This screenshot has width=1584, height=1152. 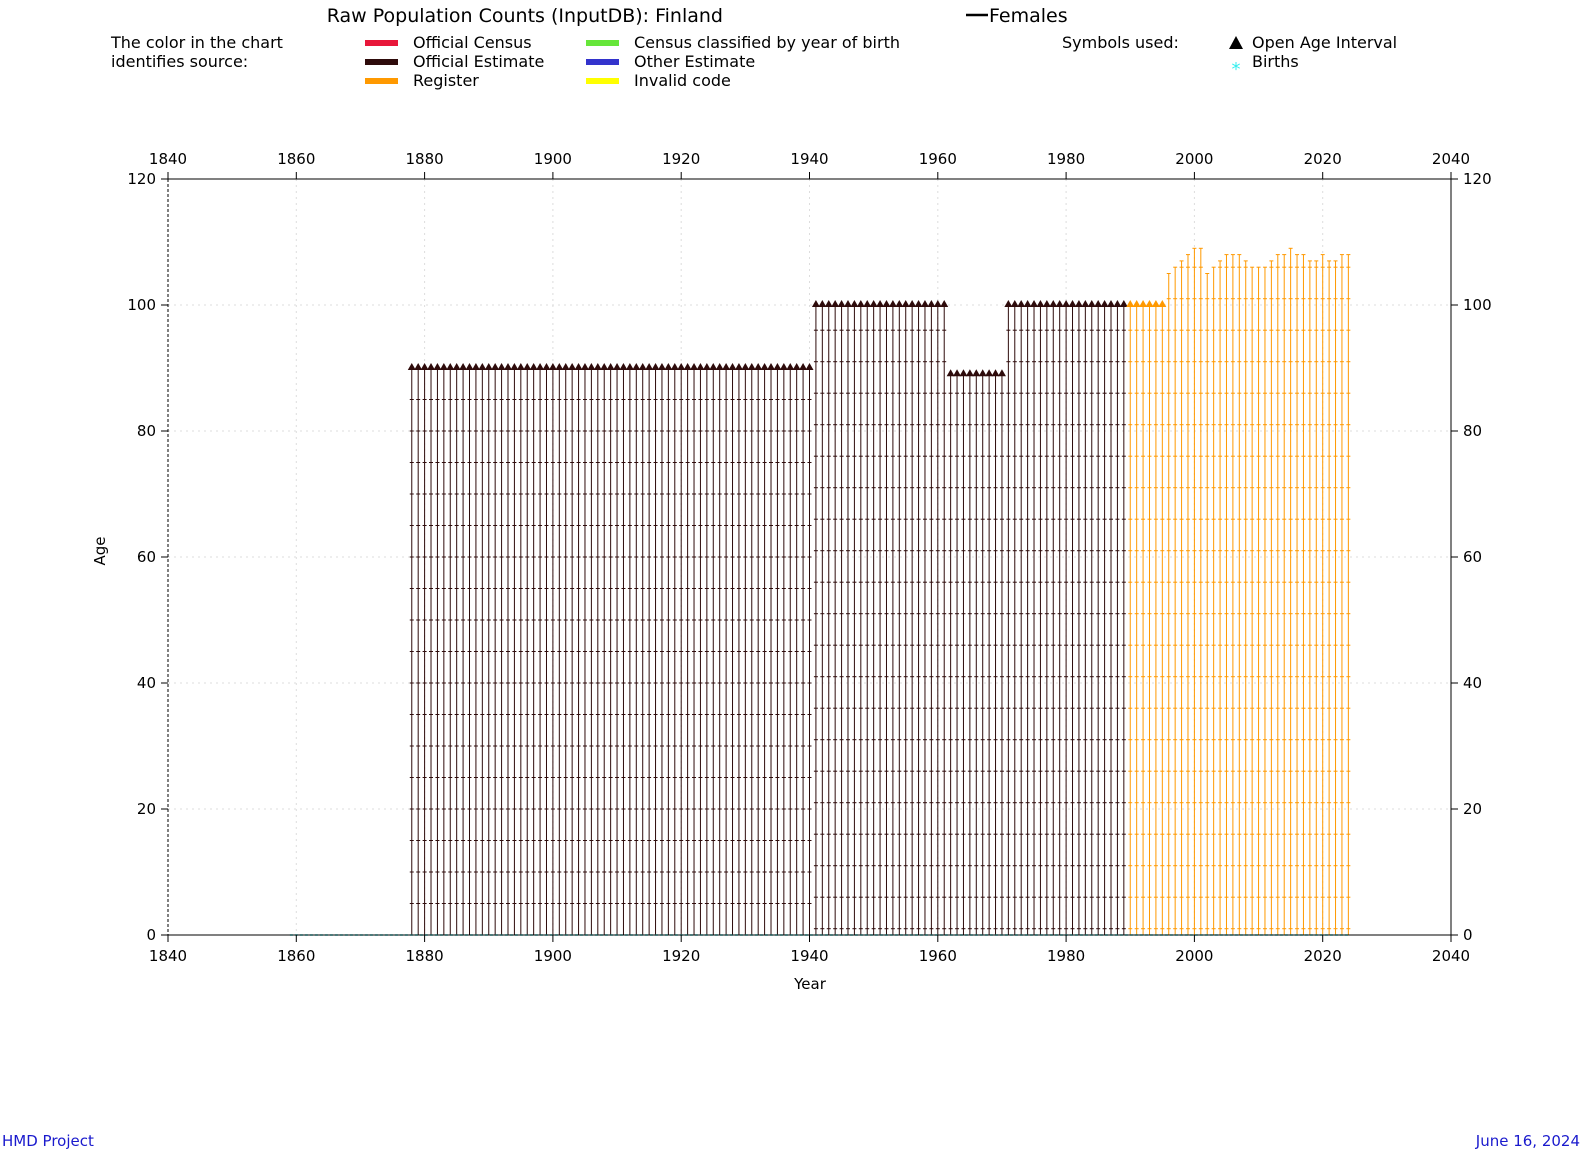 What do you see at coordinates (938, 159) in the screenshot?
I see `x-tick-label-top: 1960` at bounding box center [938, 159].